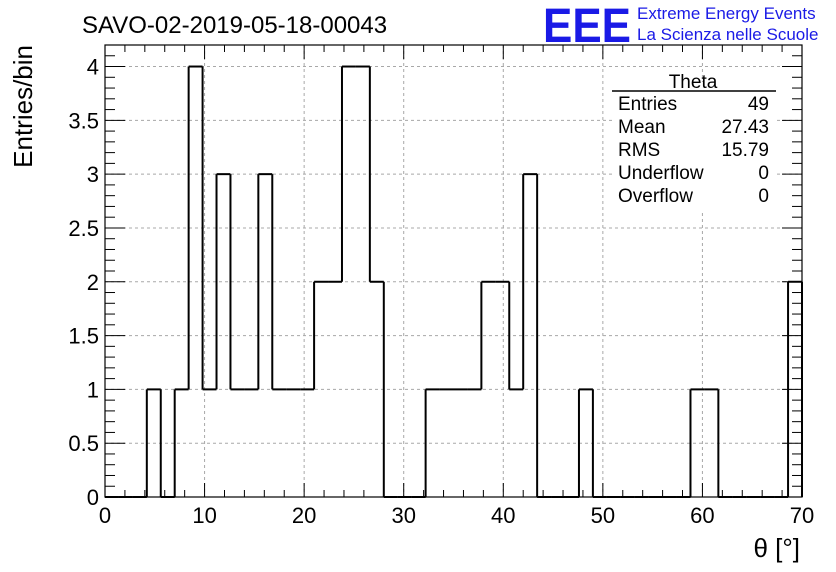  What do you see at coordinates (93, 174) in the screenshot?
I see `y-tick-label: 3` at bounding box center [93, 174].